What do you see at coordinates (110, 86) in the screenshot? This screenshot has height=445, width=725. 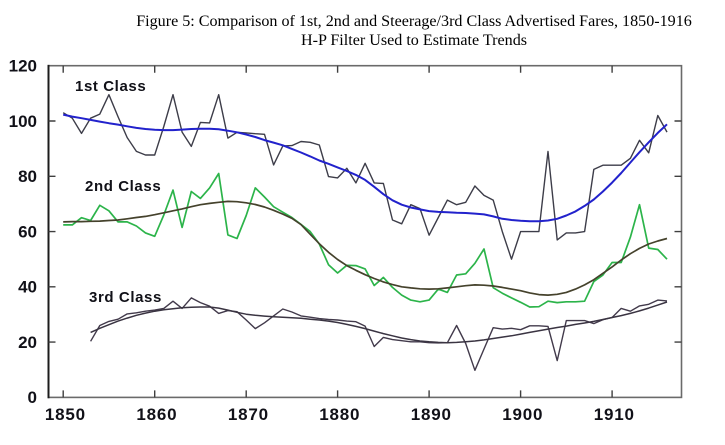 I see `svg-text: 1st Class` at bounding box center [110, 86].